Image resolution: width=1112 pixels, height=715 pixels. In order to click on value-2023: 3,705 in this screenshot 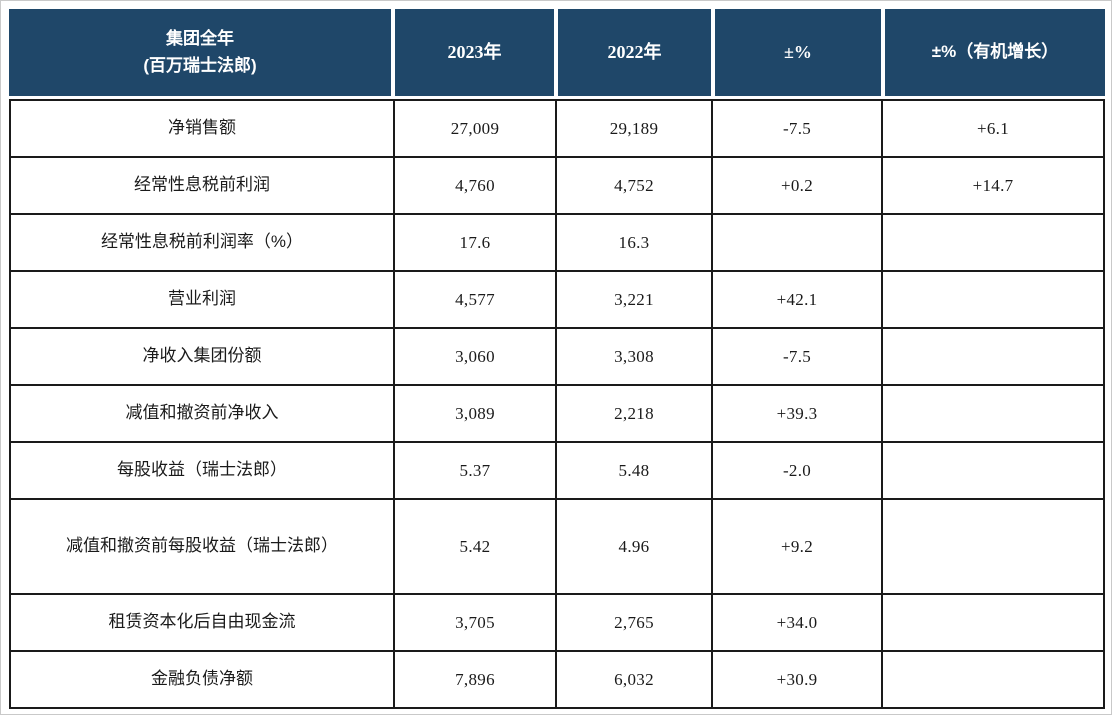, I will do `click(476, 623)`.